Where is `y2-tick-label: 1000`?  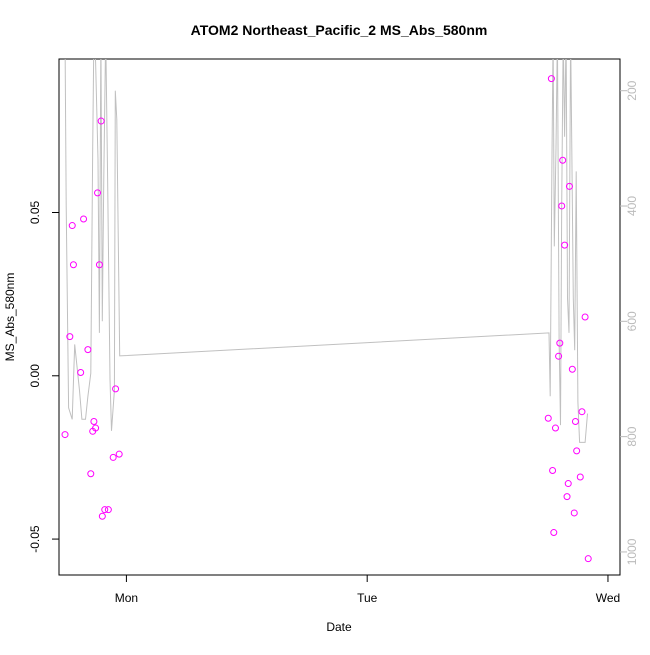 y2-tick-label: 1000 is located at coordinates (632, 551).